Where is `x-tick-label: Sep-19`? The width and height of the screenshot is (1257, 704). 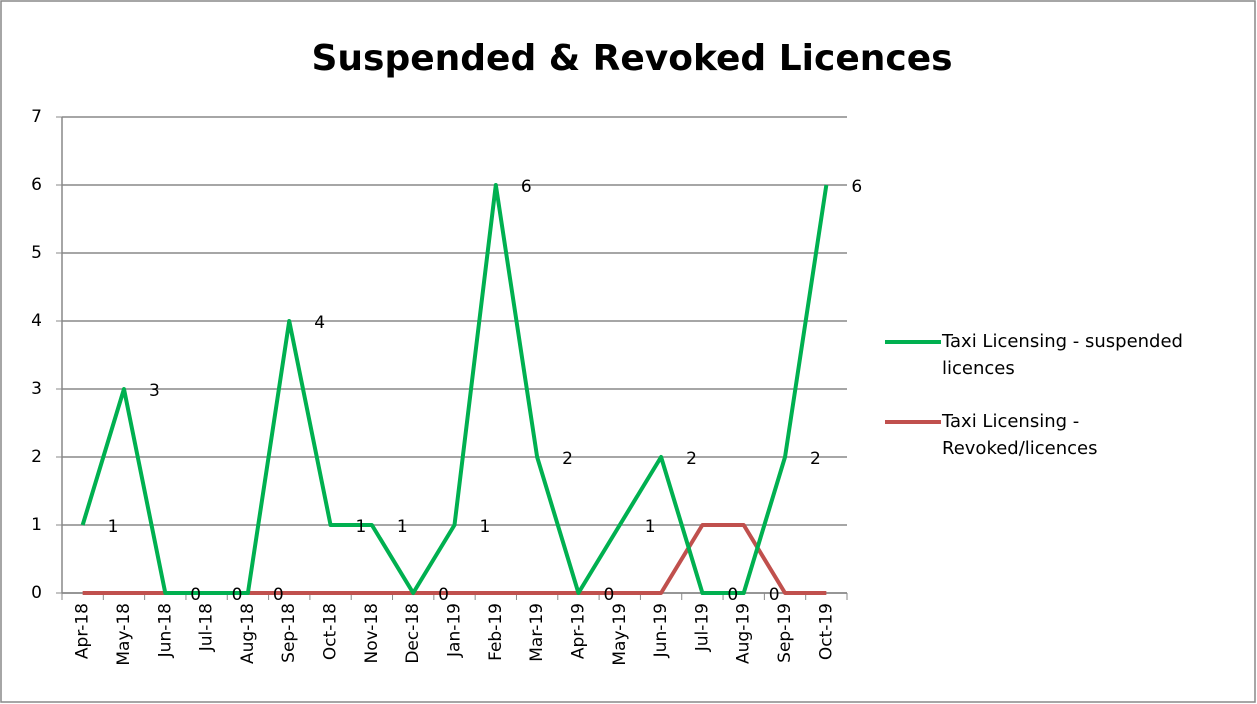 x-tick-label: Sep-19 is located at coordinates (785, 633).